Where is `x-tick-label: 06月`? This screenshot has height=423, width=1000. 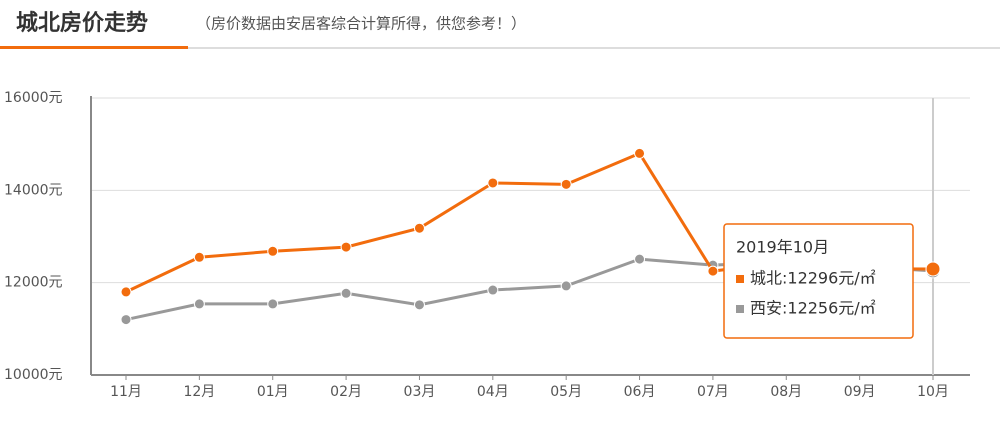
x-tick-label: 06月 is located at coordinates (640, 392).